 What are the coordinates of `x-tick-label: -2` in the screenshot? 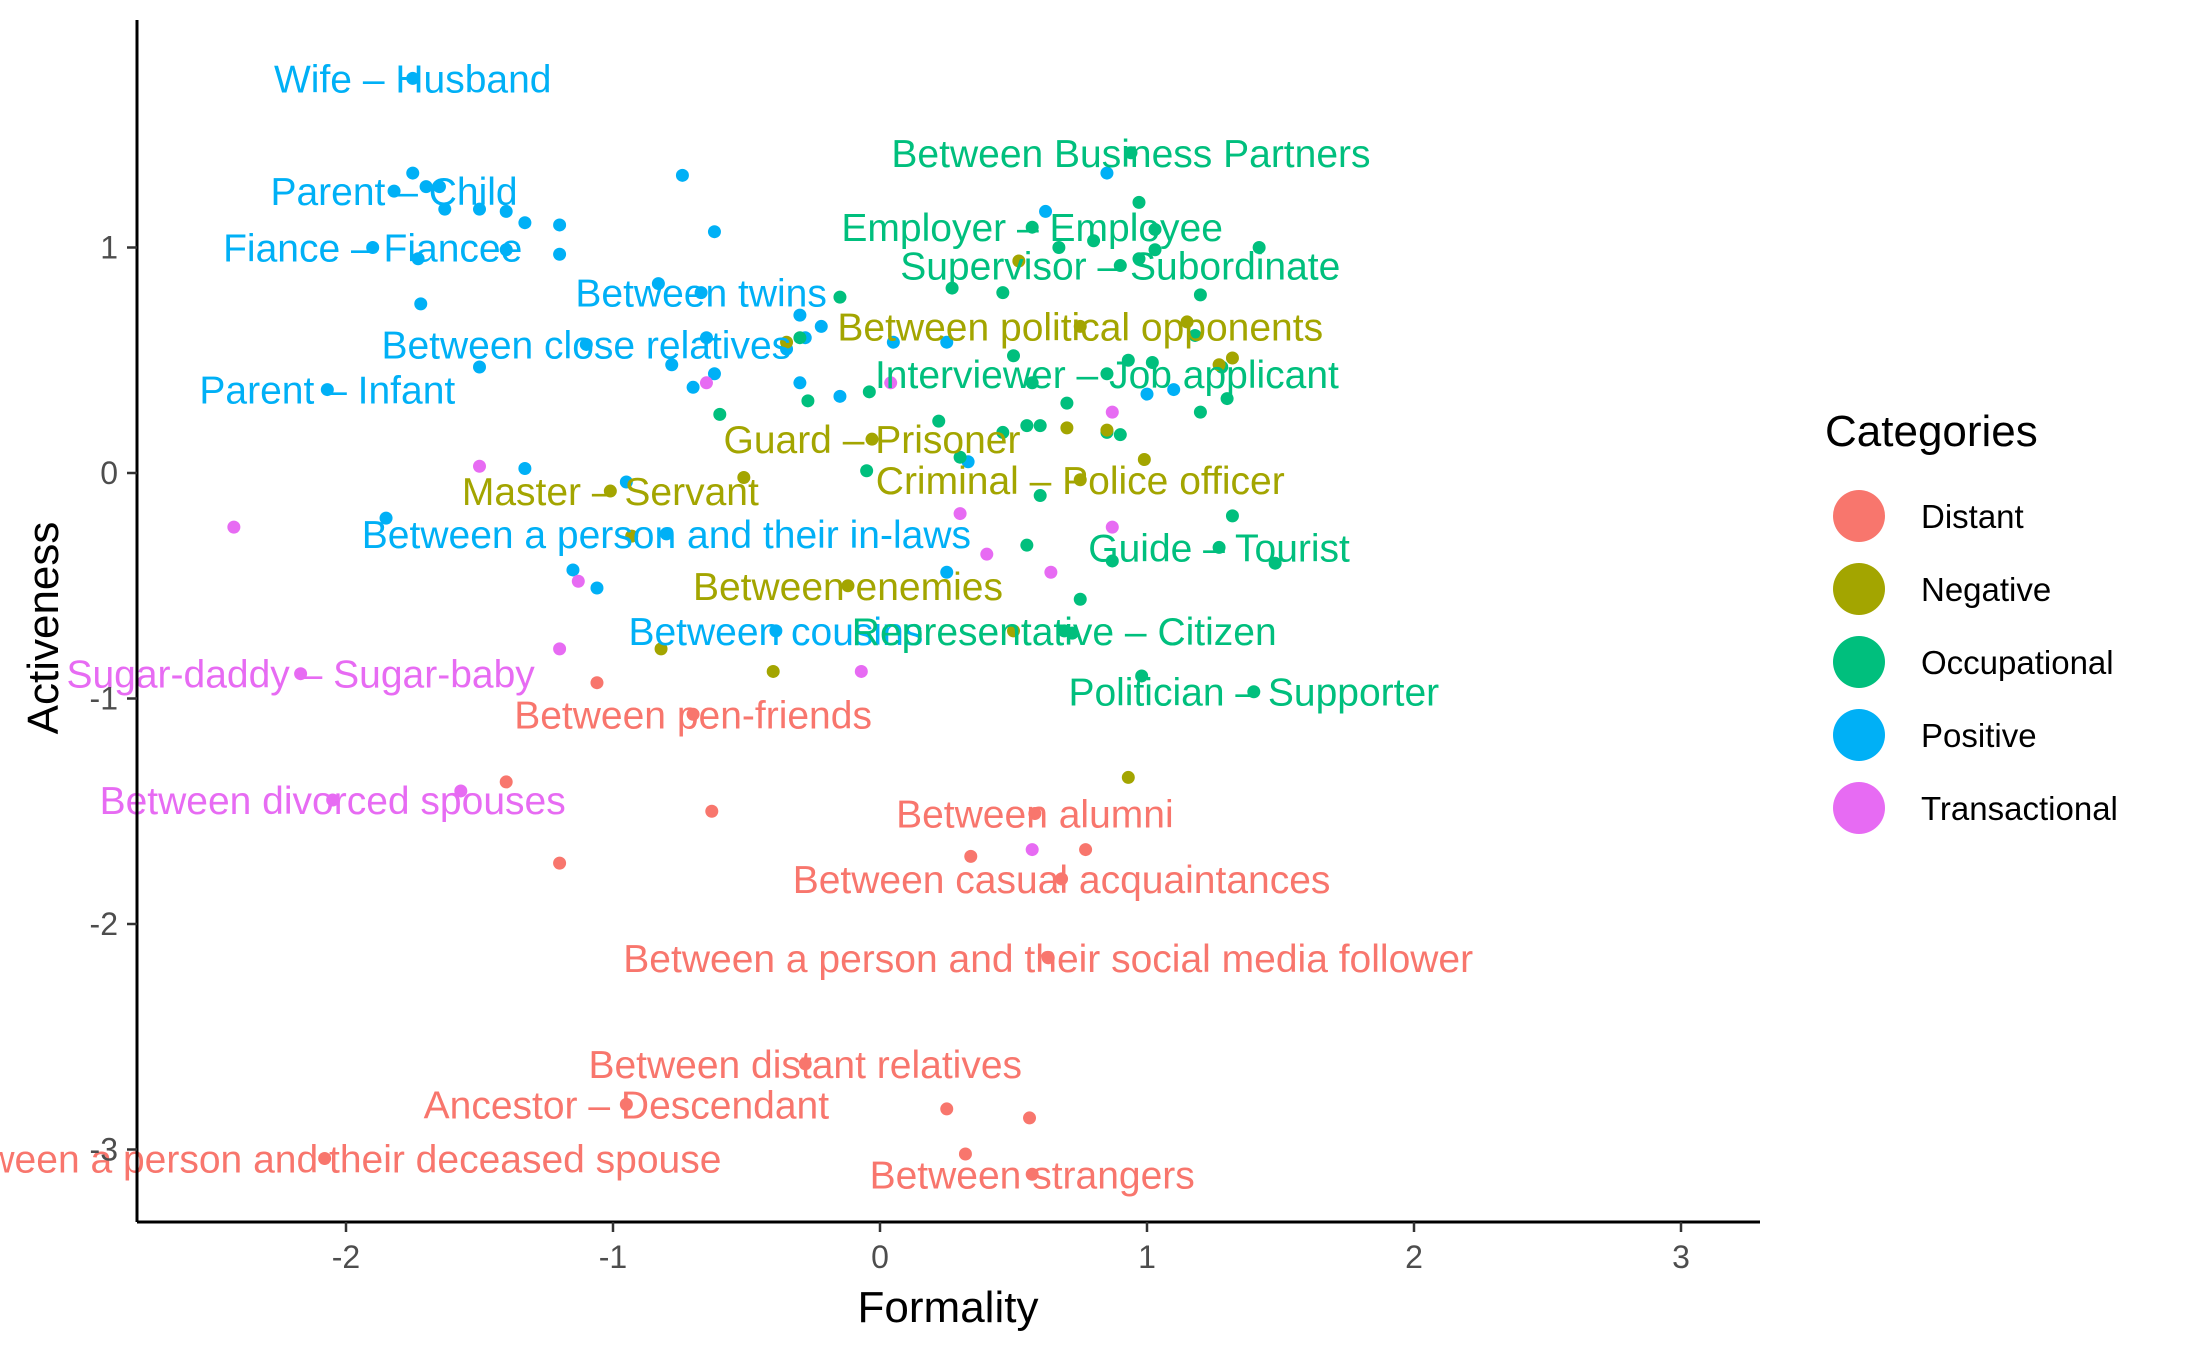 It's located at (346, 1257).